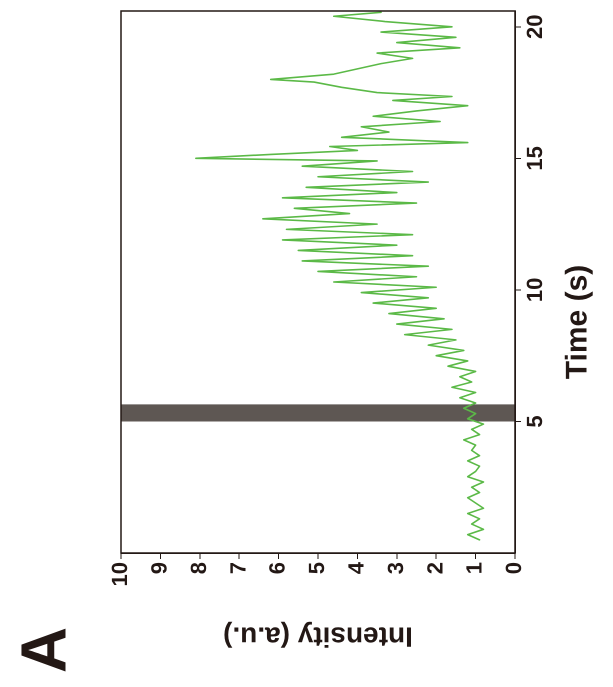 The image size is (613, 687). What do you see at coordinates (44, 650) in the screenshot?
I see `text: A` at bounding box center [44, 650].